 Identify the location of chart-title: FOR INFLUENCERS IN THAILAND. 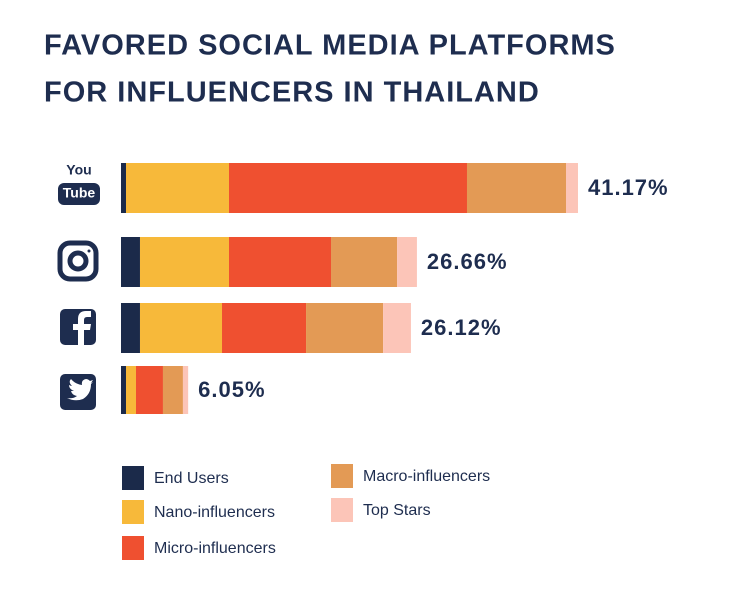
(292, 93).